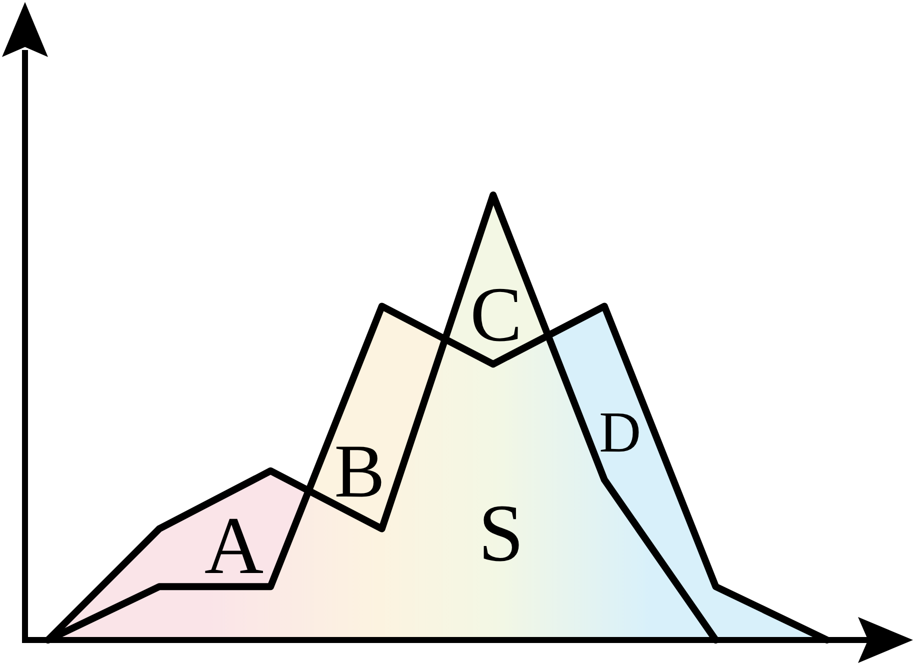 This screenshot has height=665, width=915. I want to click on annotation: C, so click(496, 314).